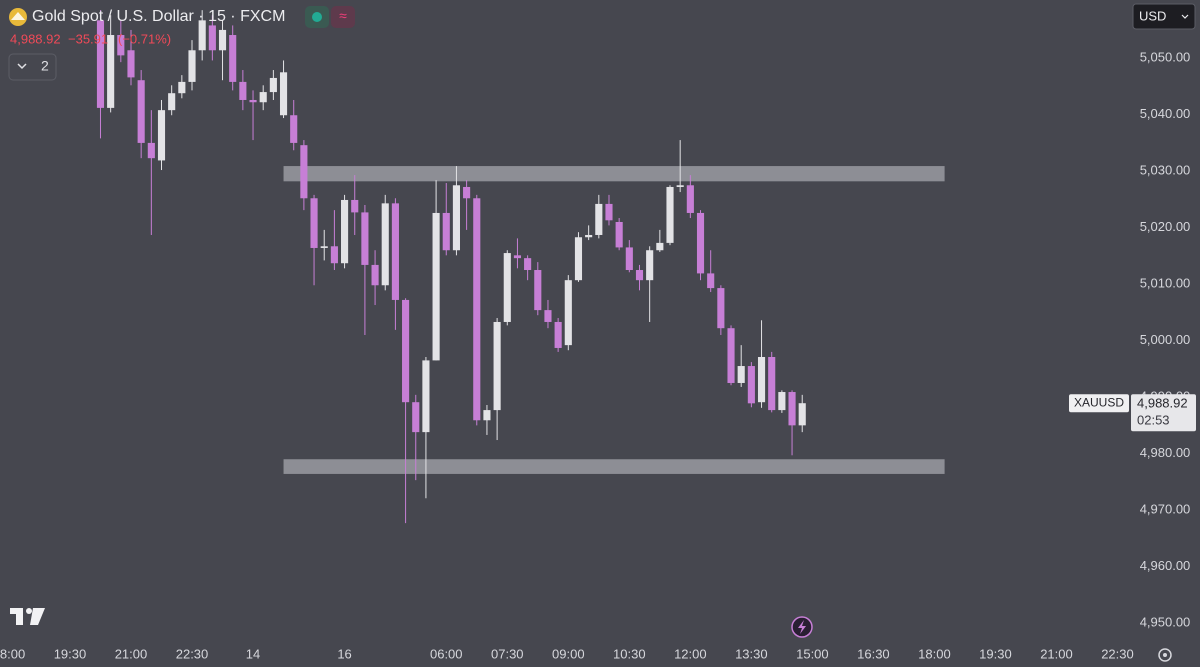  Describe the element at coordinates (1165, 452) in the screenshot. I see `y-tick-label: 4,980.00` at that location.